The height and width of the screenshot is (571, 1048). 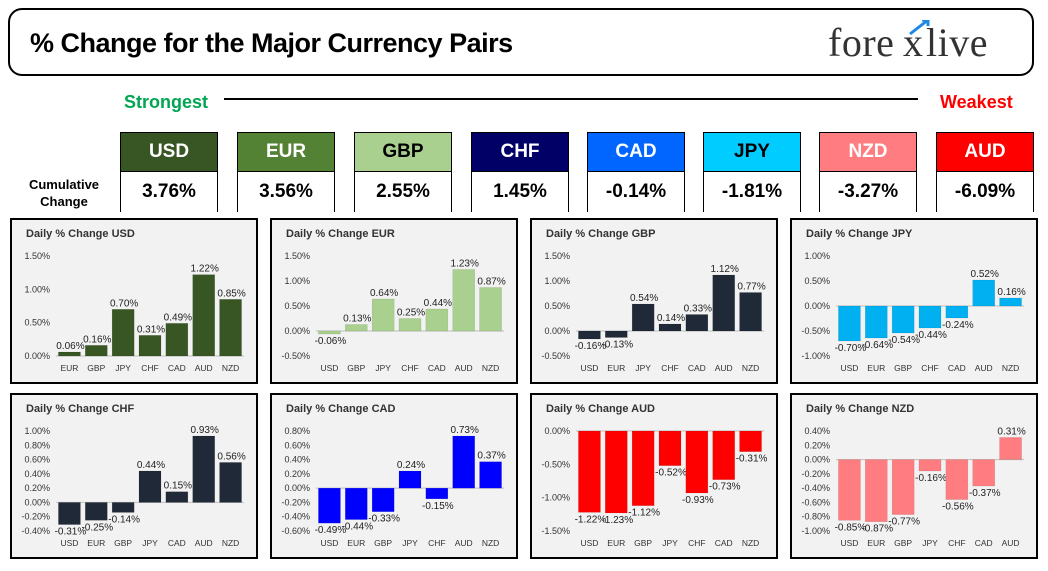 What do you see at coordinates (725, 269) in the screenshot?
I see `data-label: 1.12%` at bounding box center [725, 269].